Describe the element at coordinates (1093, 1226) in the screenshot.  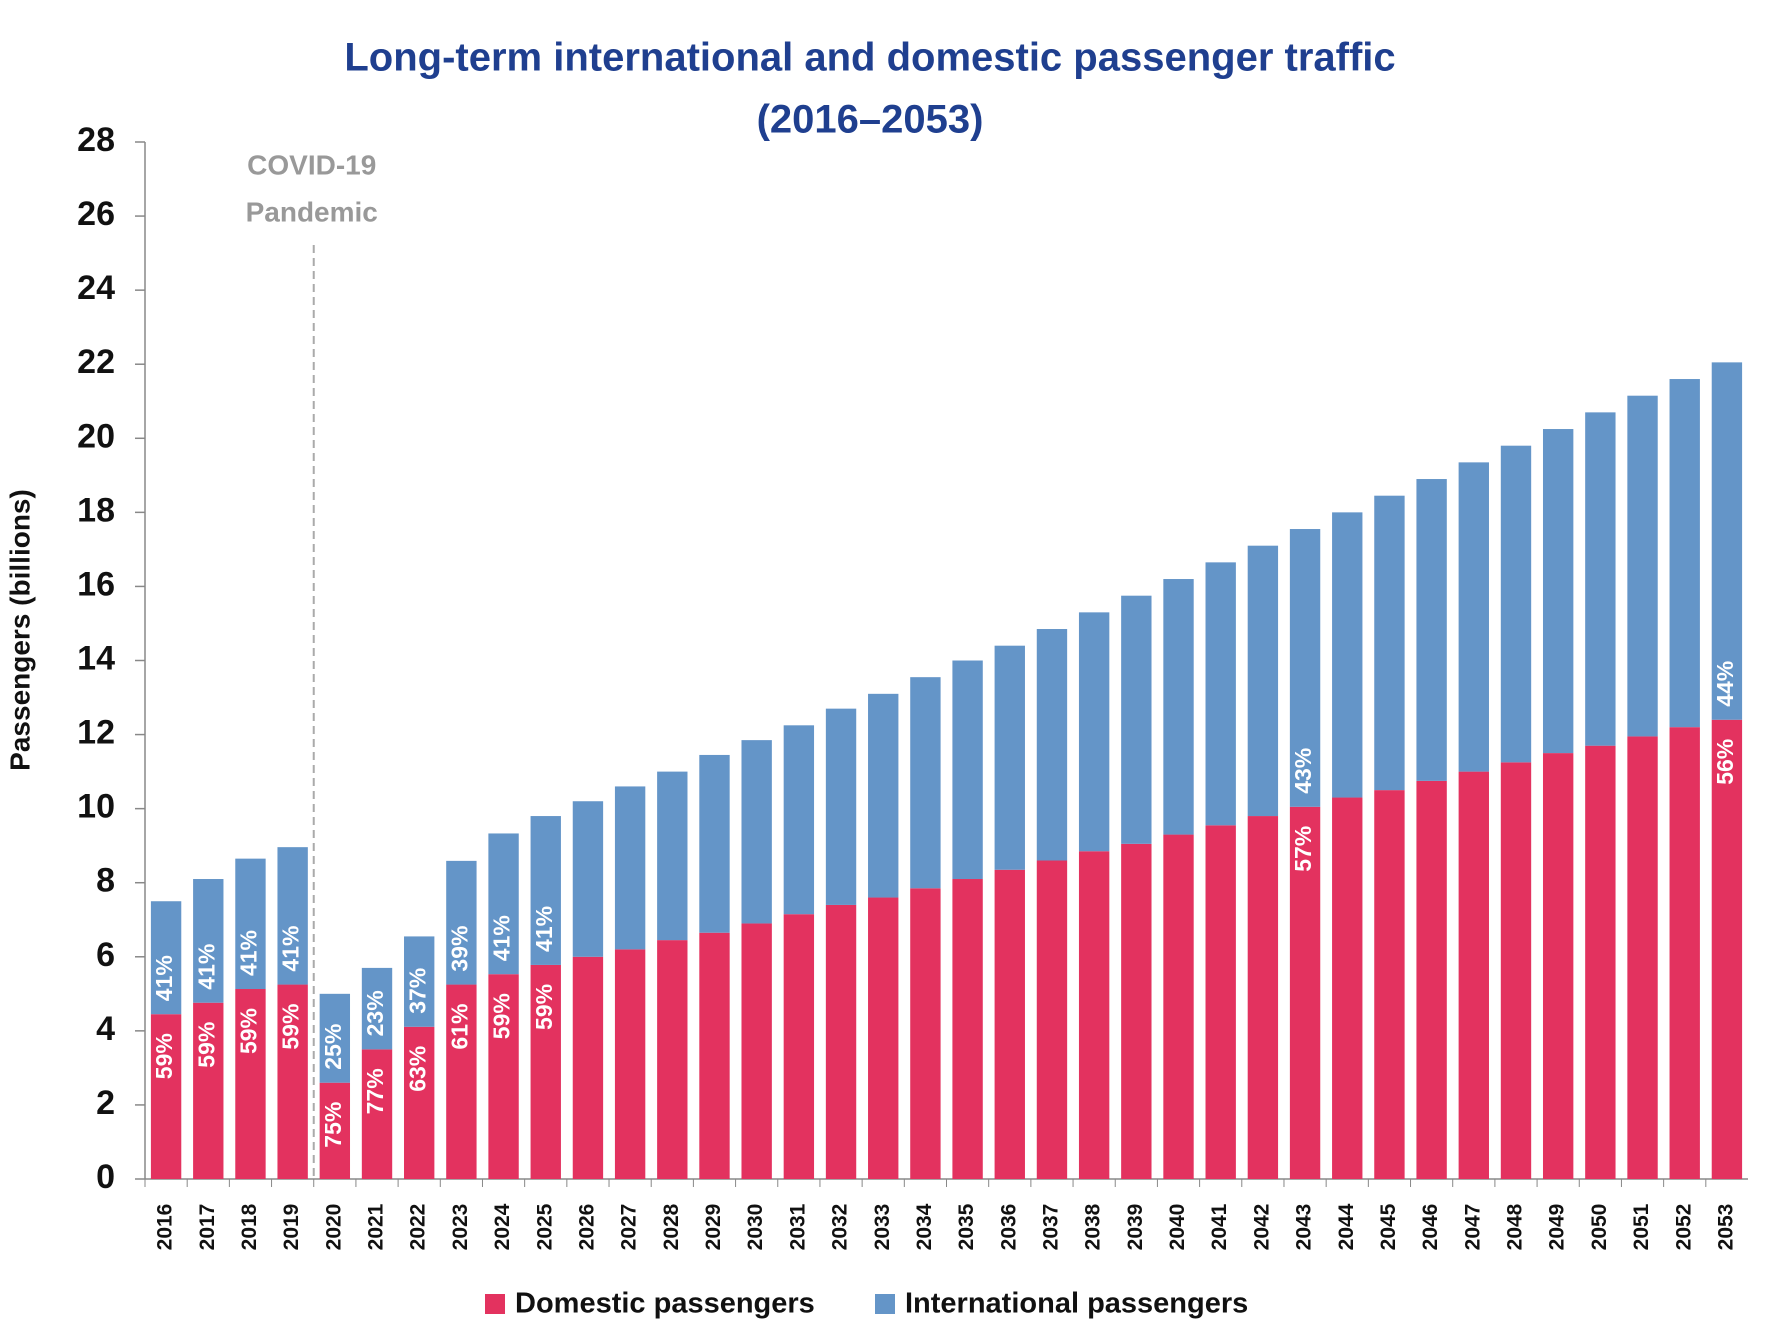
I see `x-tick-label: 2038` at that location.